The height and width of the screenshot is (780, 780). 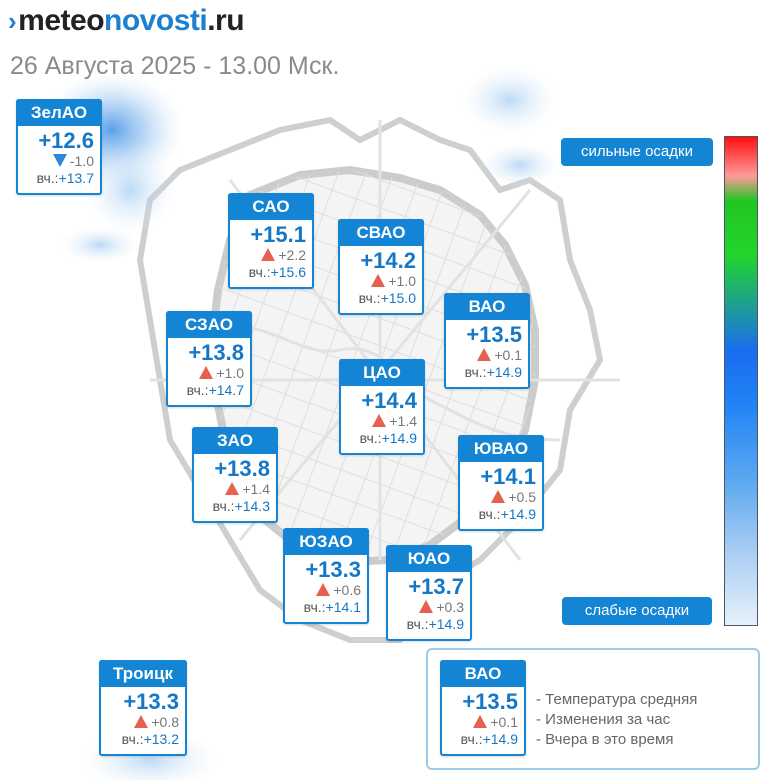 What do you see at coordinates (81, 161) in the screenshot?
I see `hourly-change: -1.0` at bounding box center [81, 161].